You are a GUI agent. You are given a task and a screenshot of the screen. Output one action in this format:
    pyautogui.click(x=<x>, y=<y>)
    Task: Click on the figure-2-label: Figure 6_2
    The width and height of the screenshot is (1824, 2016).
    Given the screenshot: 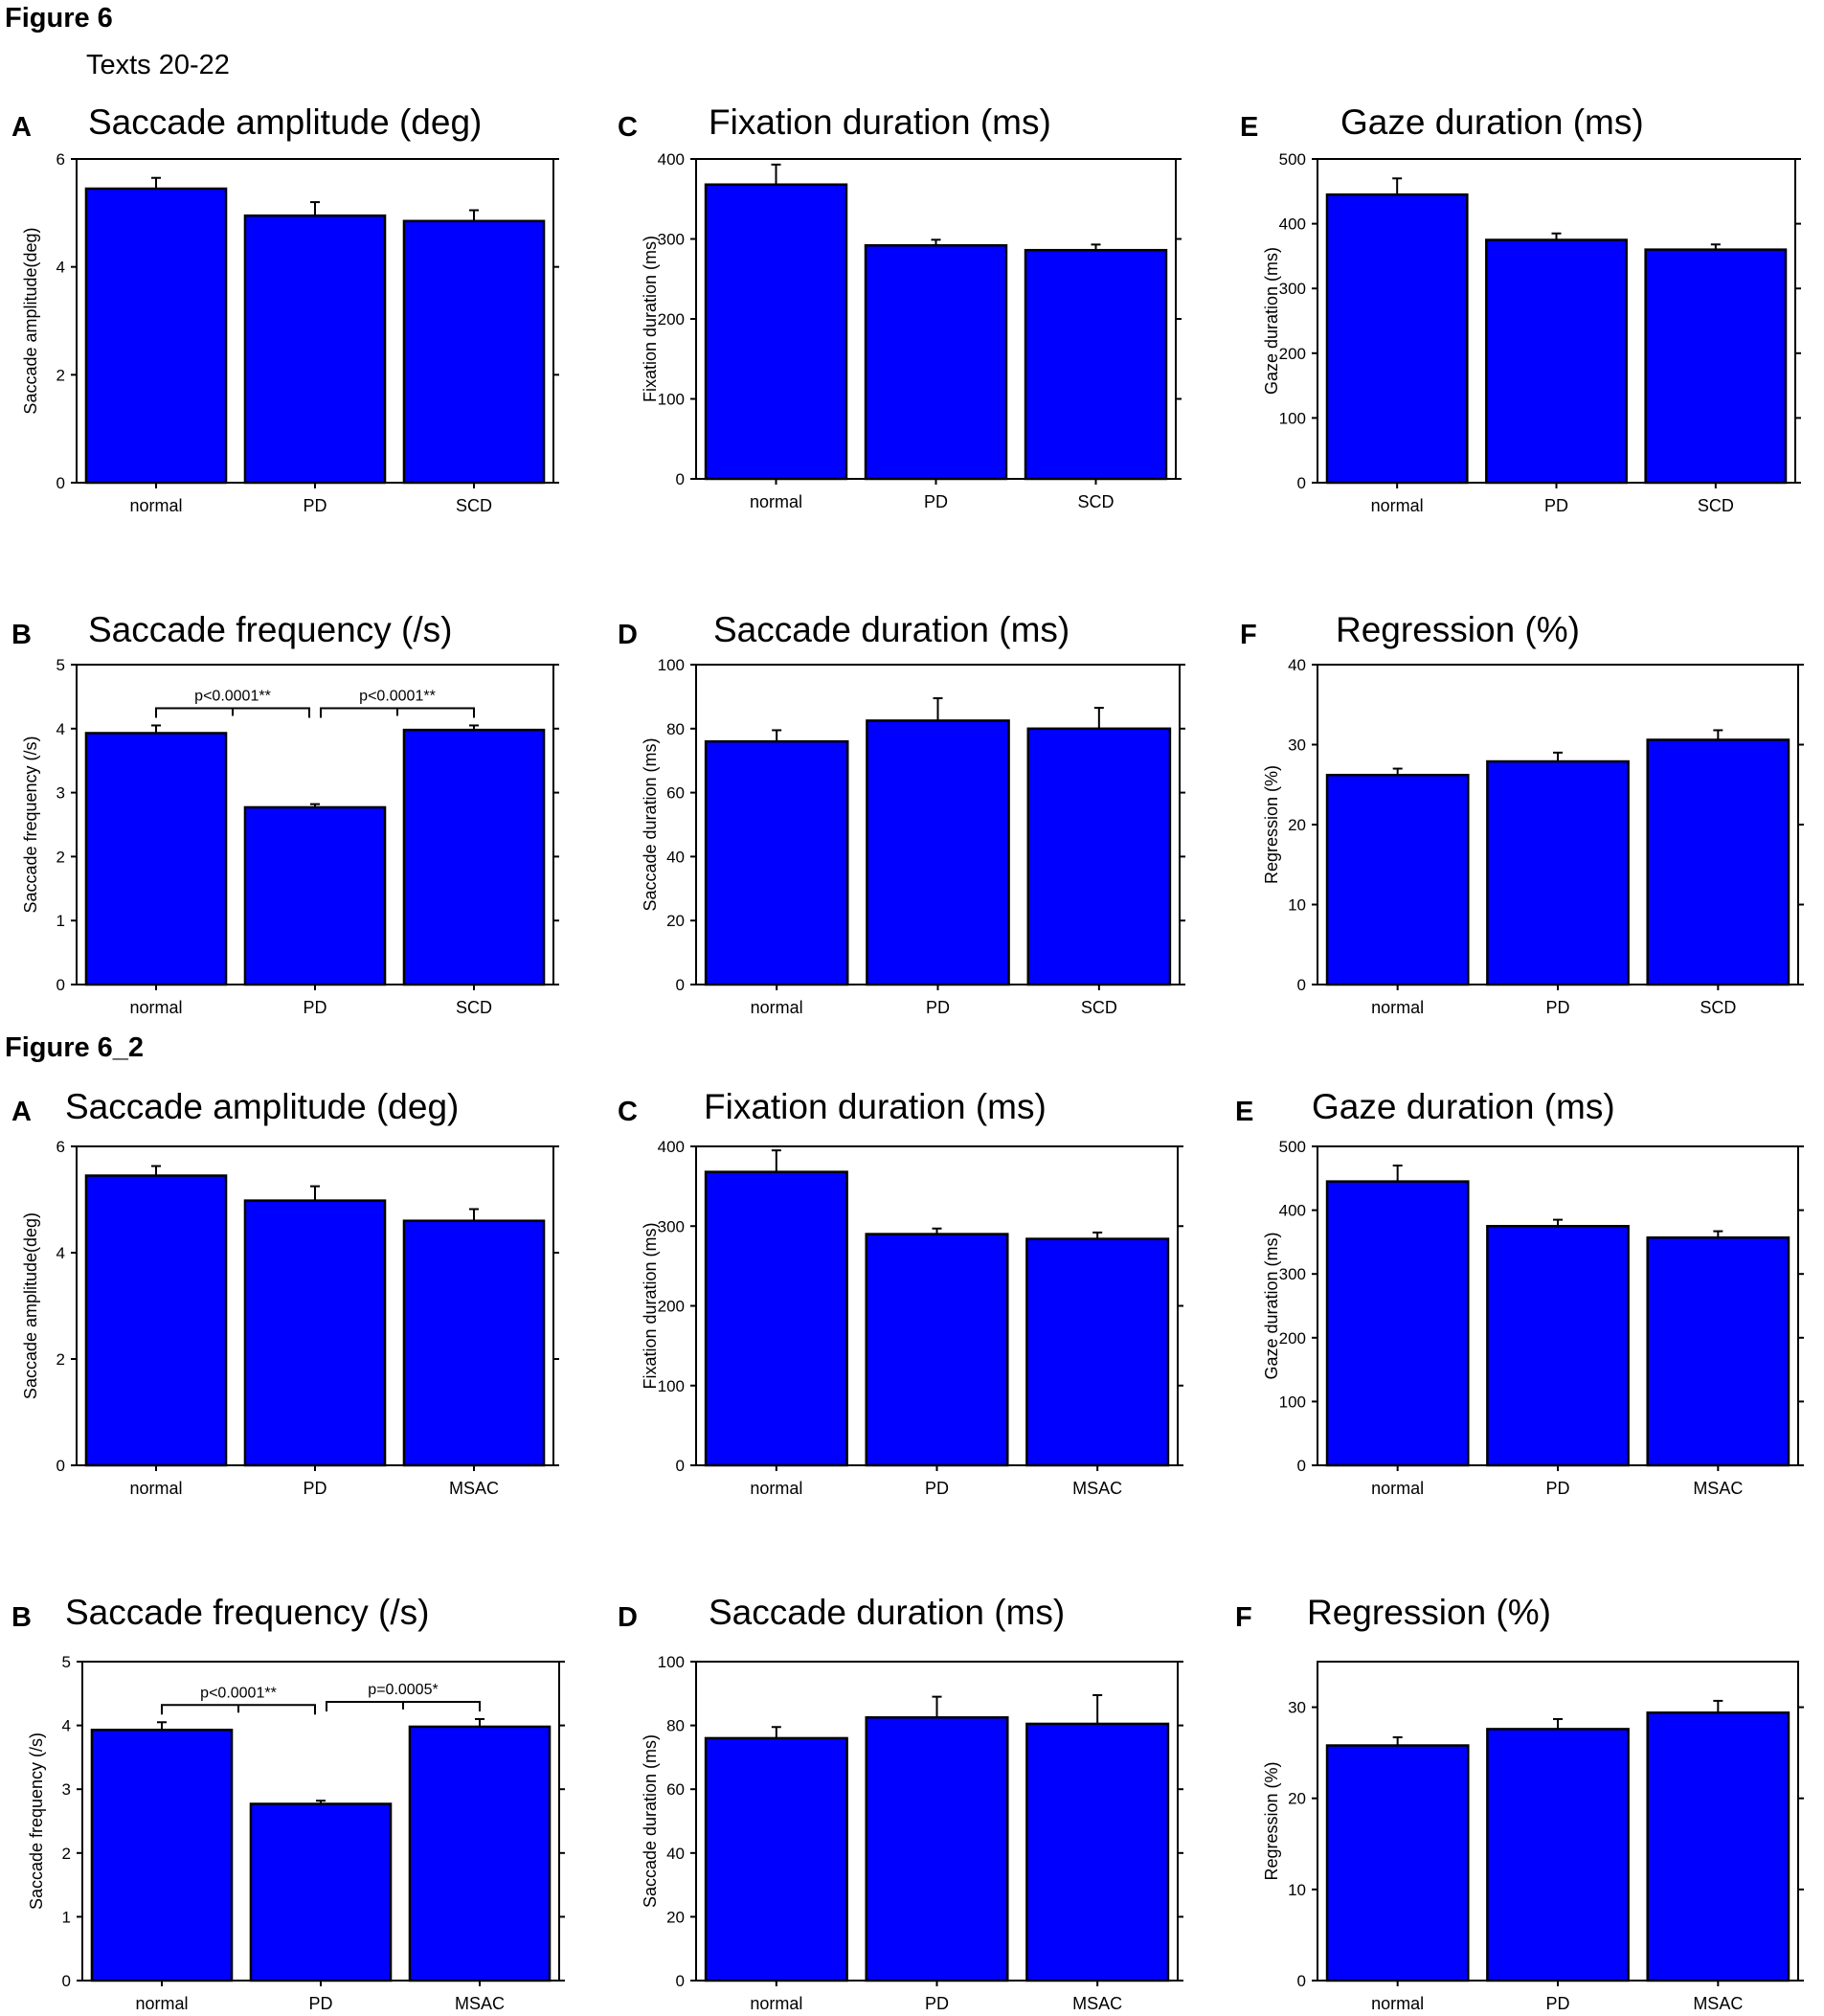 What is the action you would take?
    pyautogui.click(x=75, y=1047)
    